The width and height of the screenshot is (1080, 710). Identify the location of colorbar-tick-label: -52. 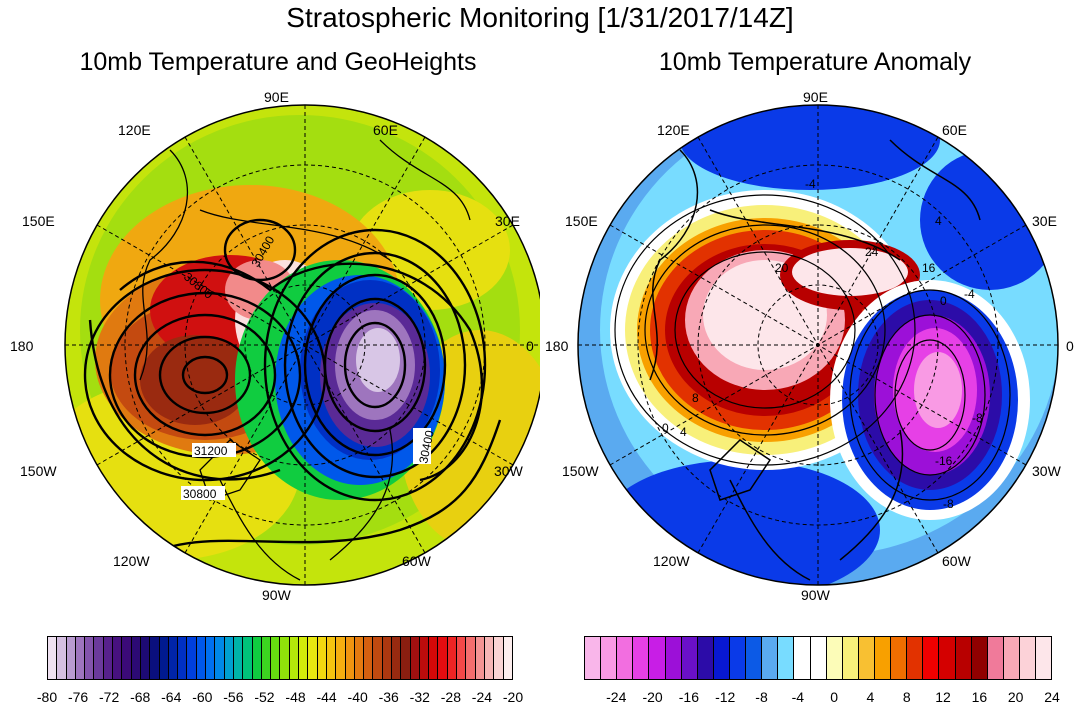
(264, 697).